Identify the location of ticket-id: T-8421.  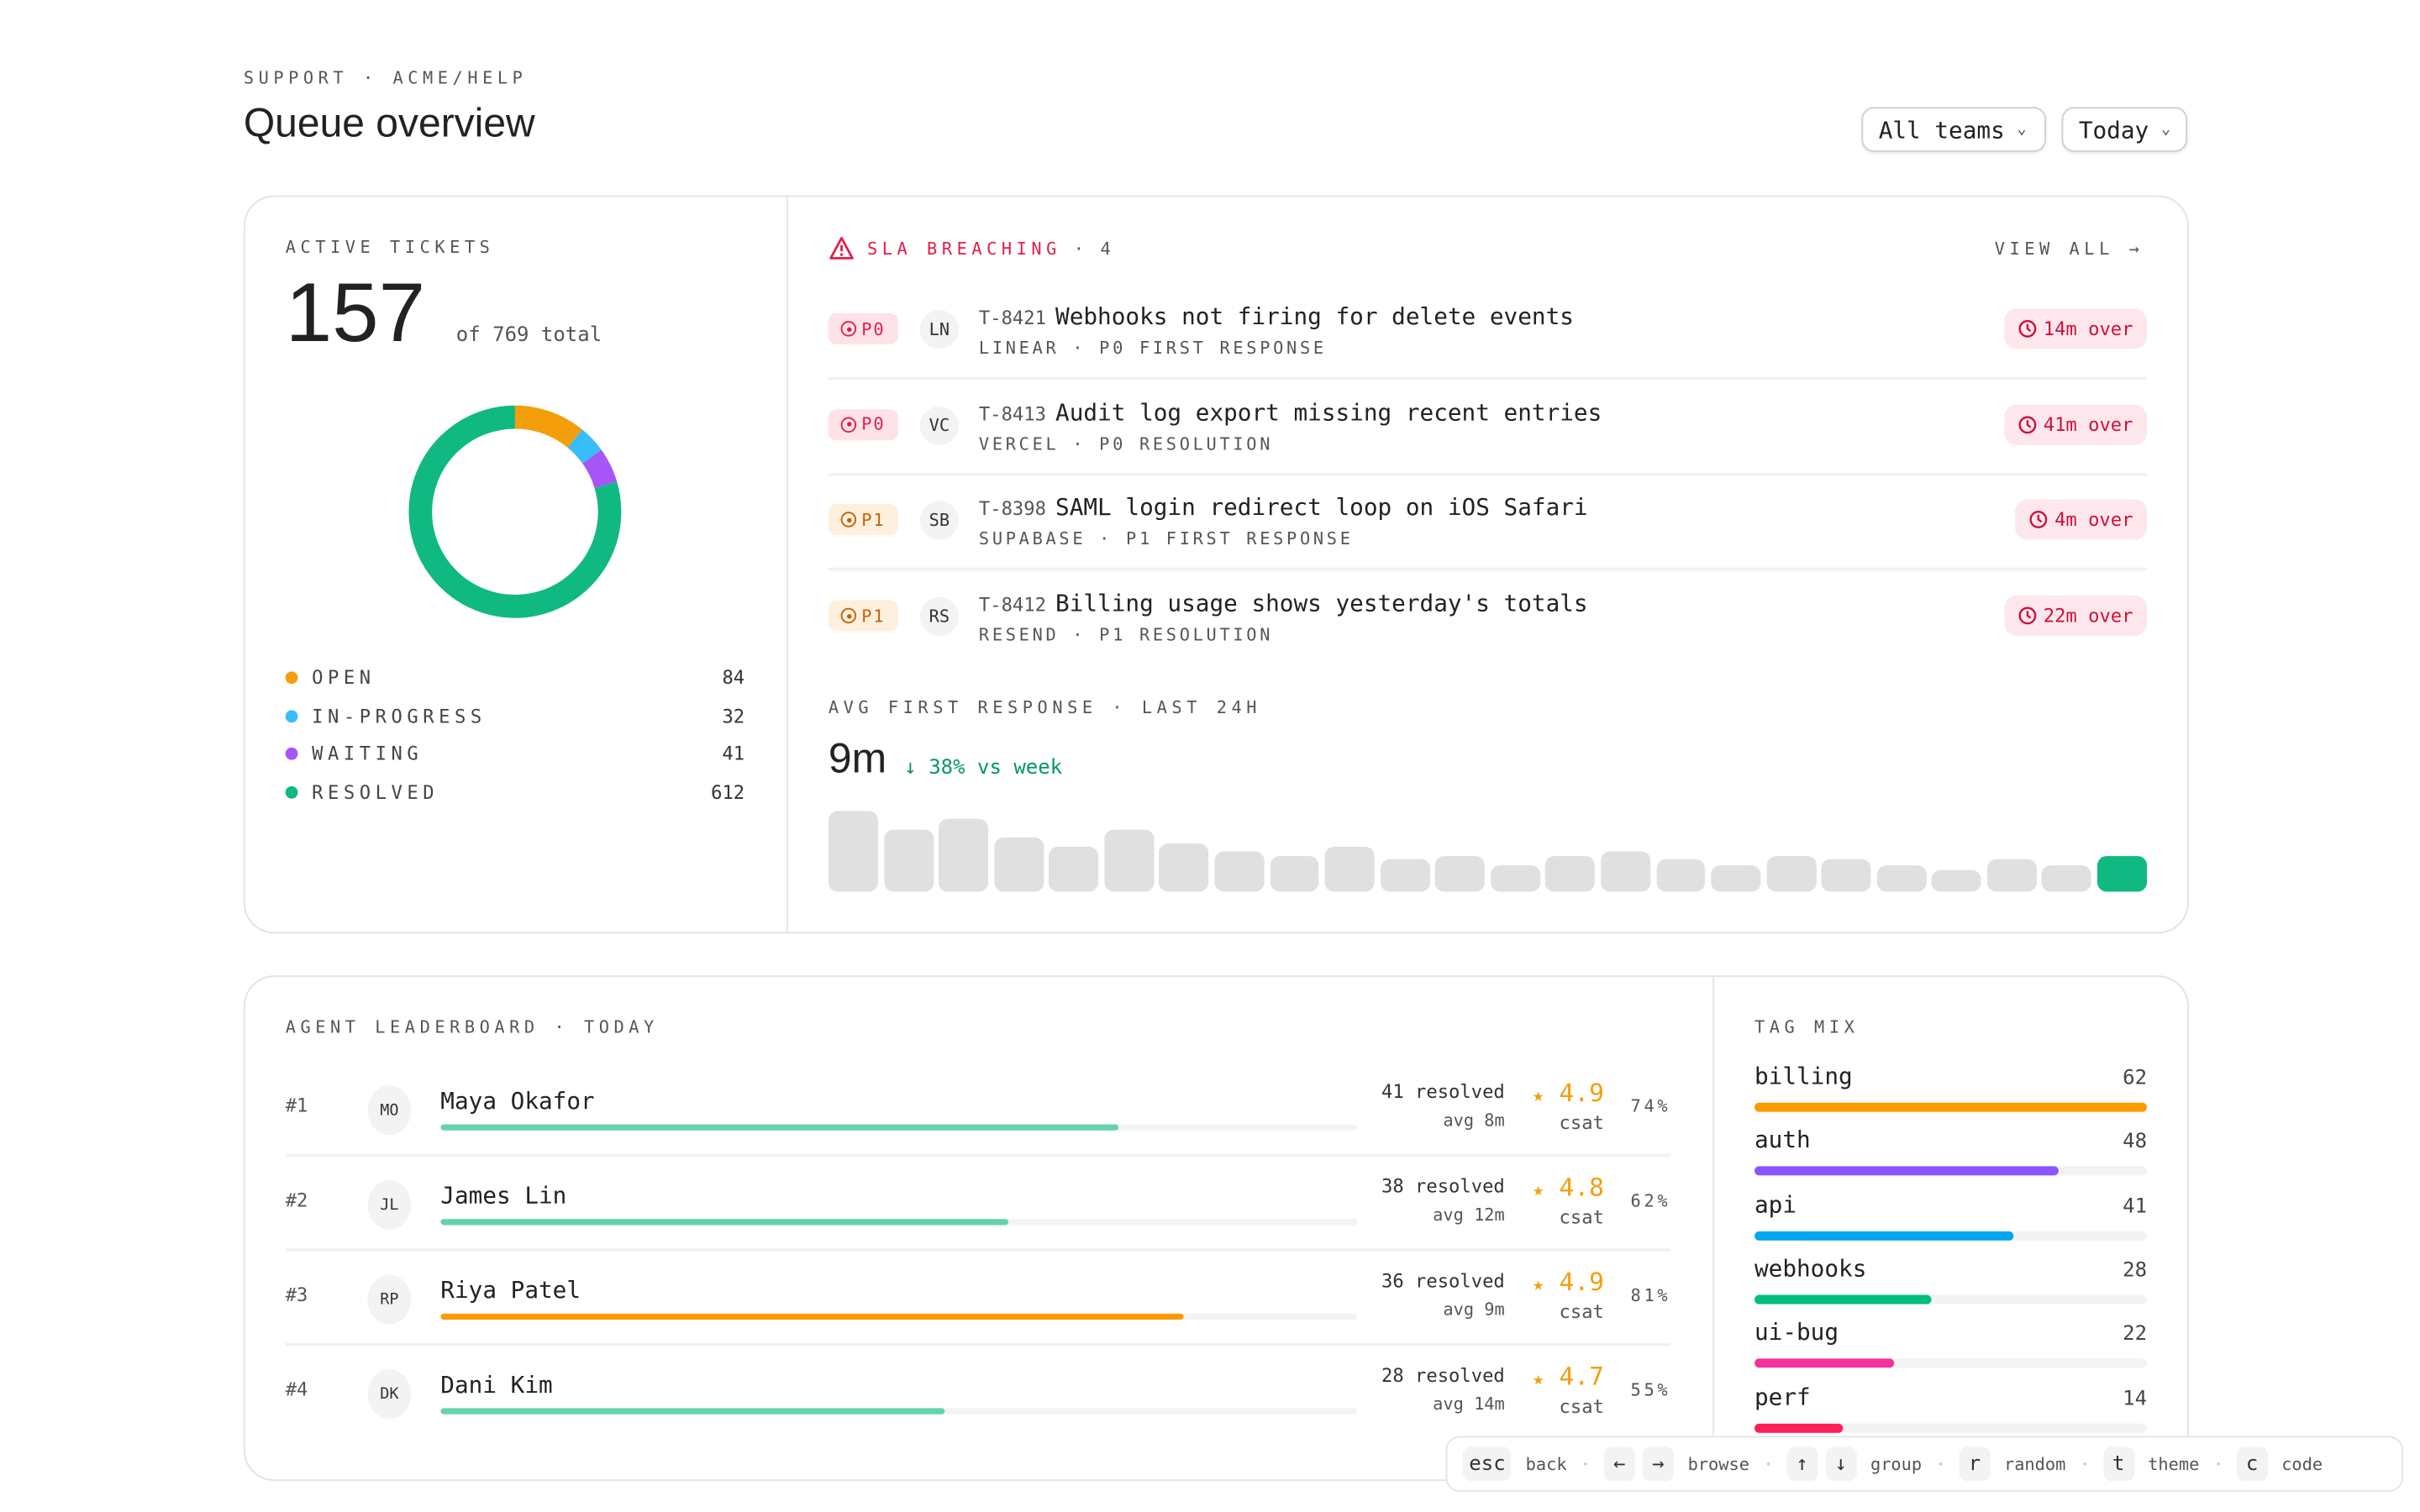
(1012, 318).